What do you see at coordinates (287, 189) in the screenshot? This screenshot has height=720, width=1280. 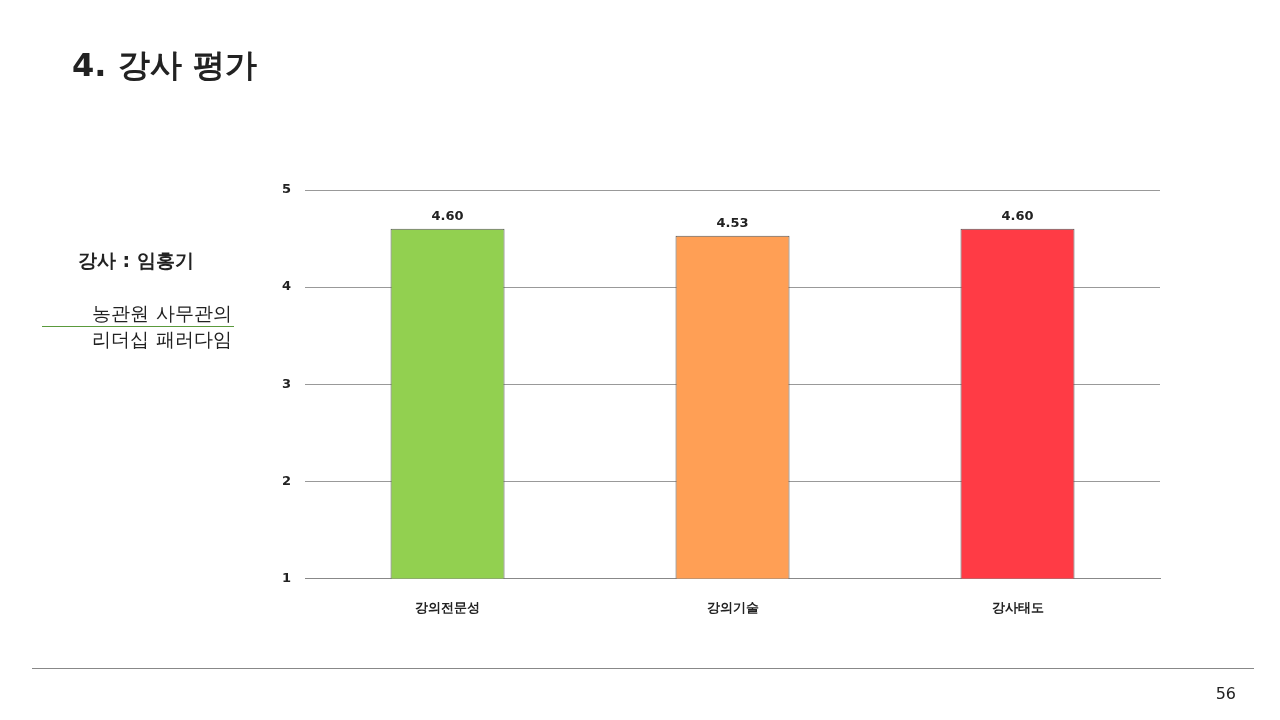 I see `y-tick-label: 5` at bounding box center [287, 189].